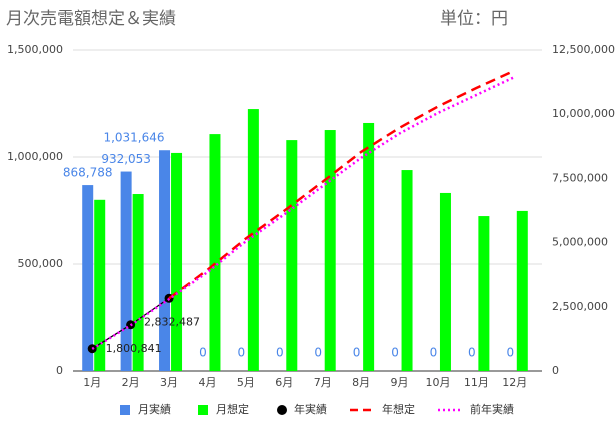 The image size is (615, 427). I want to click on x-tick-label: 3月, so click(169, 382).